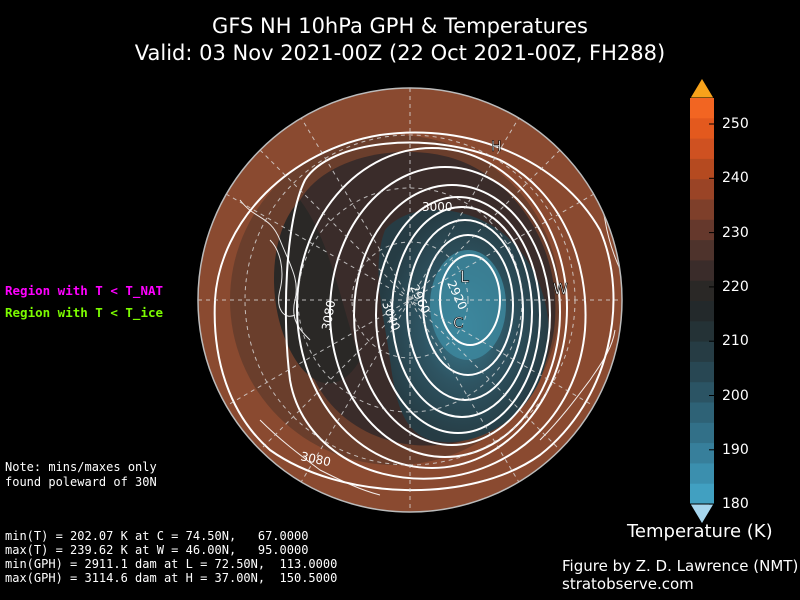  Describe the element at coordinates (700, 531) in the screenshot. I see `colorbar-title: Temperature (K)` at that location.